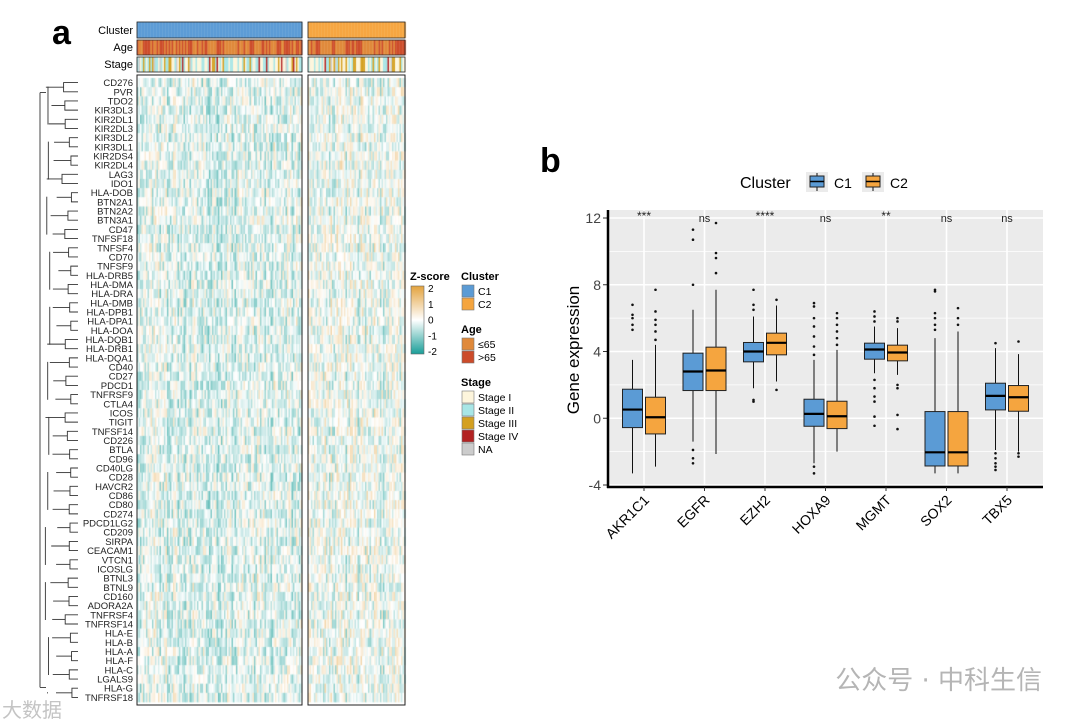  Describe the element at coordinates (997, 510) in the screenshot. I see `x-tick-label: TBX5` at that location.